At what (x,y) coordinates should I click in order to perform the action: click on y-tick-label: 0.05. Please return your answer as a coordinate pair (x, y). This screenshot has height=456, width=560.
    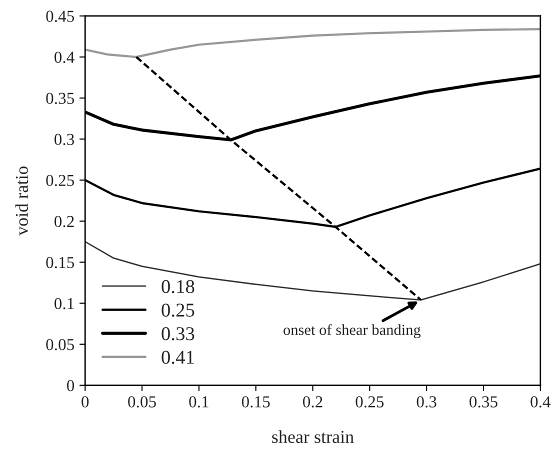
    Looking at the image, I should click on (60, 344).